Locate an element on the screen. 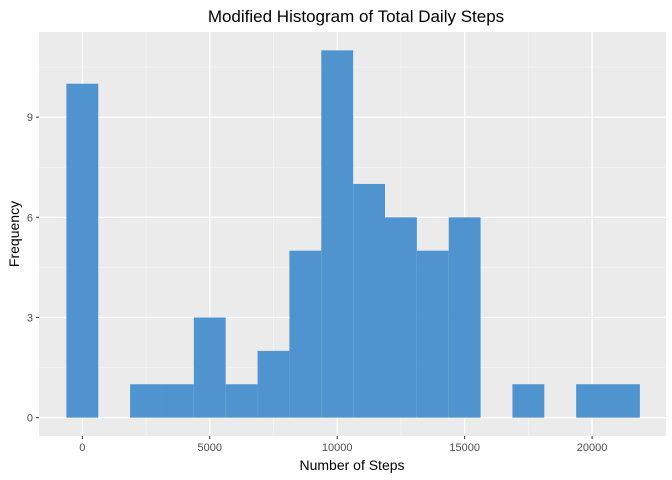  x-tick-label: 5000 is located at coordinates (210, 448).